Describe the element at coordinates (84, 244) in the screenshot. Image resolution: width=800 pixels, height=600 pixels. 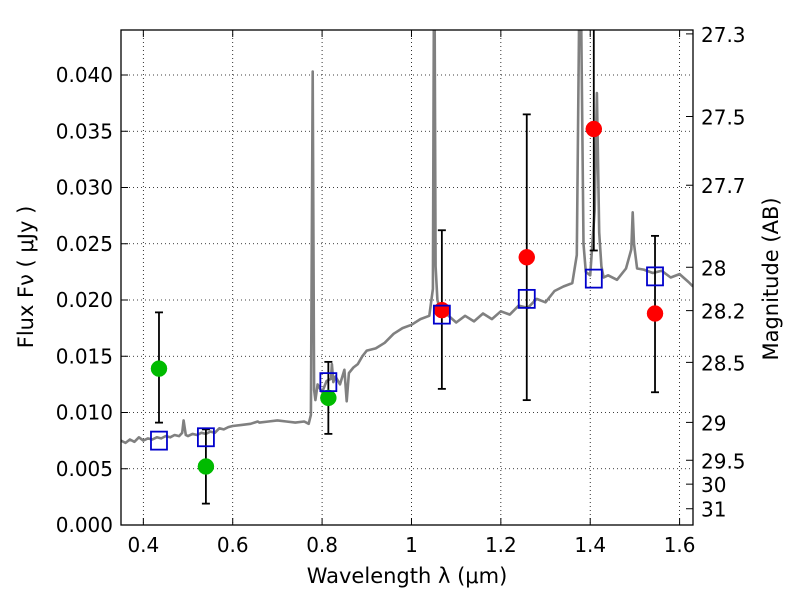
I see `y-tick-label: 0.025` at that location.